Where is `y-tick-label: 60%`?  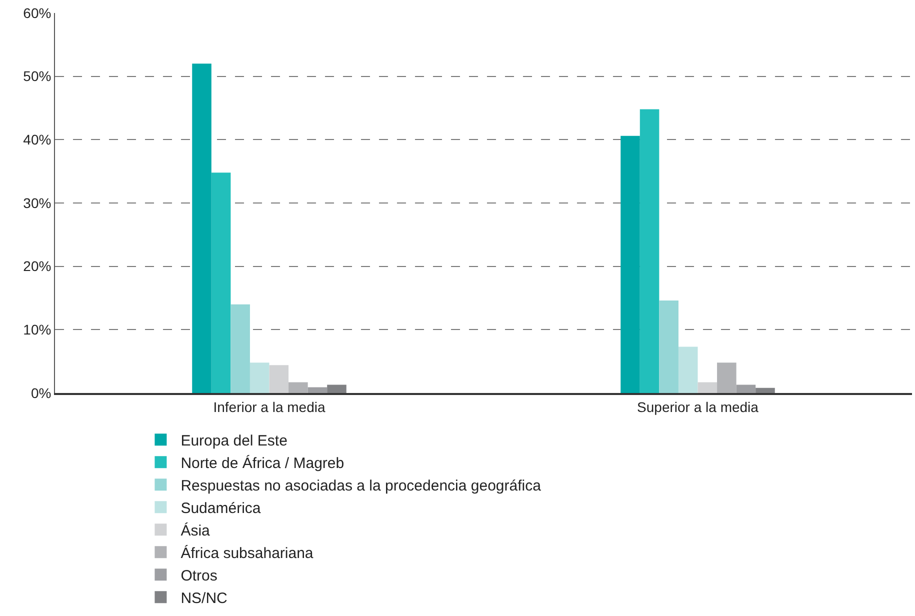
y-tick-label: 60% is located at coordinates (37, 12).